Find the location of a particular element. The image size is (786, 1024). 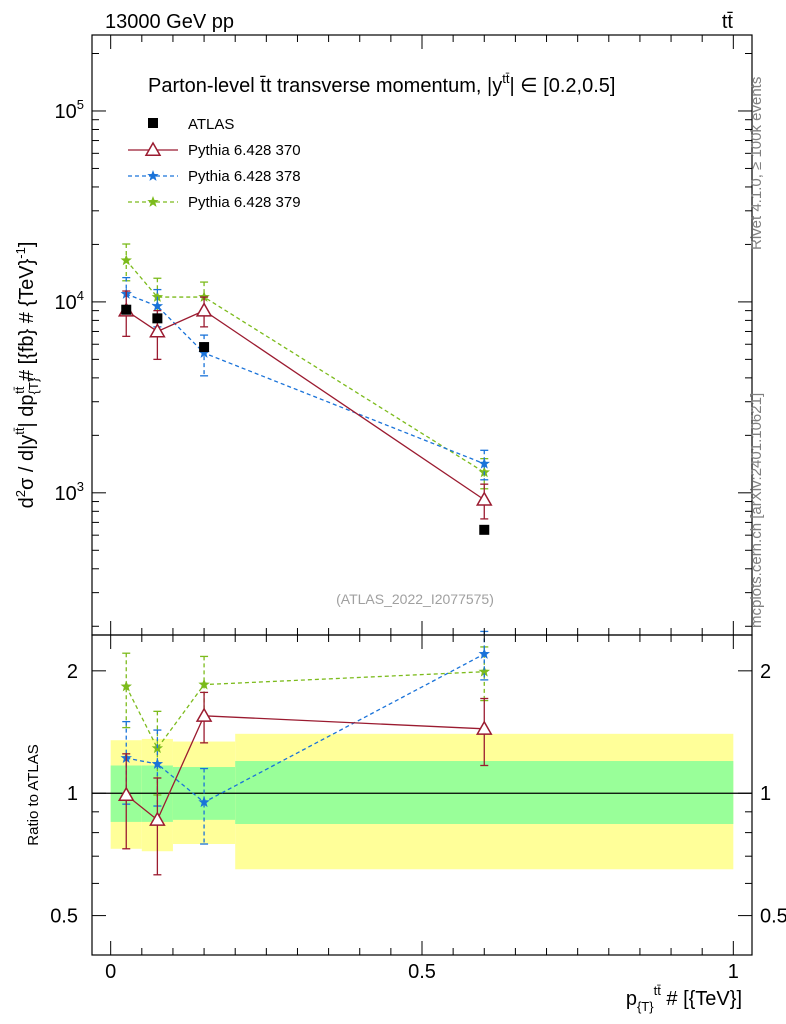

legend-label-pythia-6-428-379: Pythia 6.428 379 is located at coordinates (244, 202).